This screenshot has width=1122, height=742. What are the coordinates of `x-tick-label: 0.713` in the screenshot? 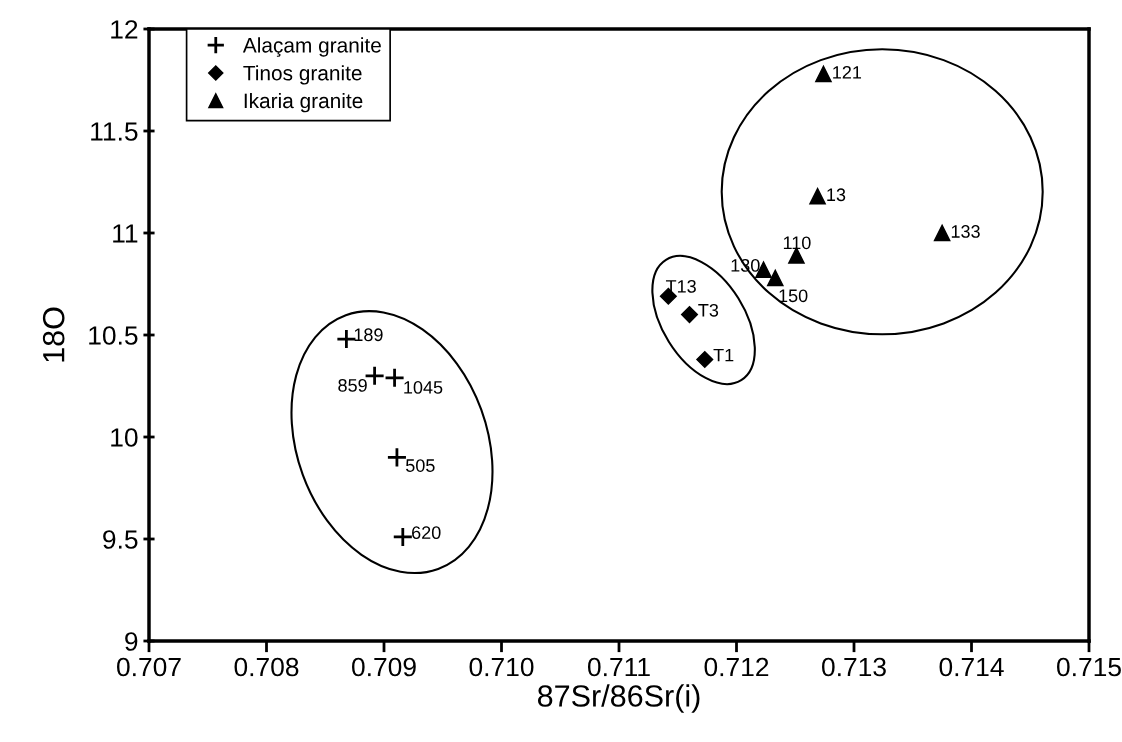 It's located at (854, 667).